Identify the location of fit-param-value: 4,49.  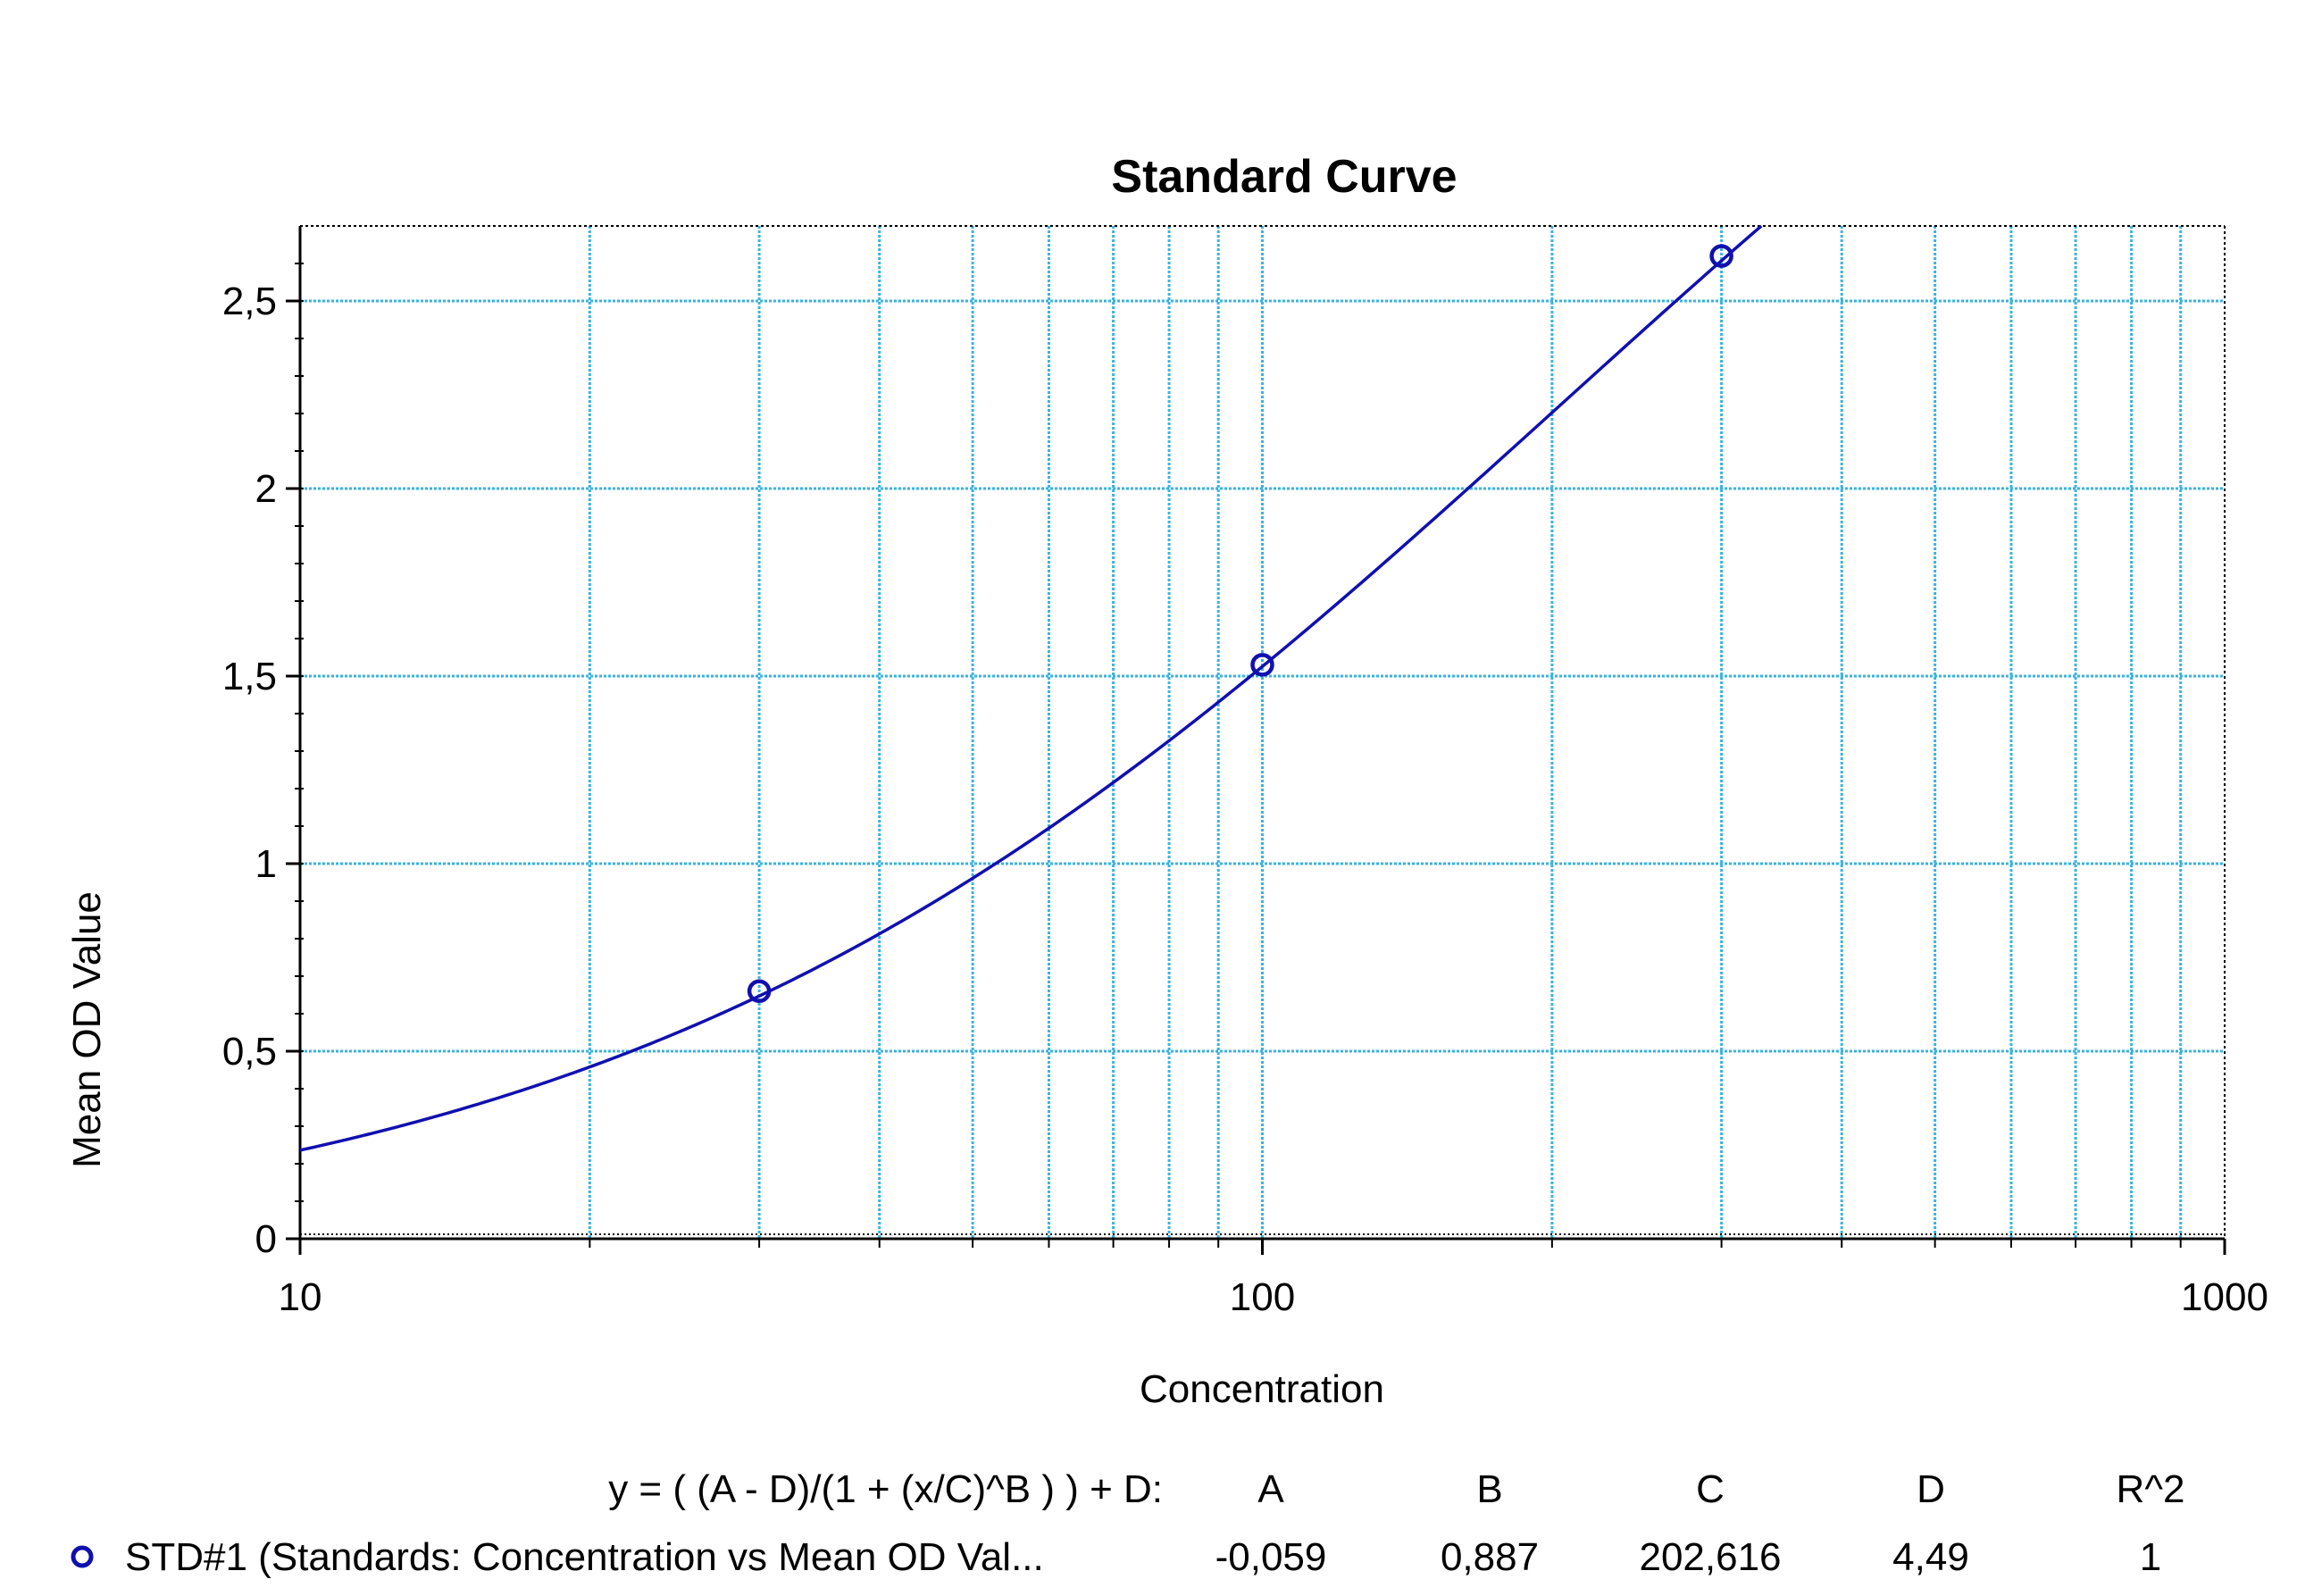
(1931, 1557).